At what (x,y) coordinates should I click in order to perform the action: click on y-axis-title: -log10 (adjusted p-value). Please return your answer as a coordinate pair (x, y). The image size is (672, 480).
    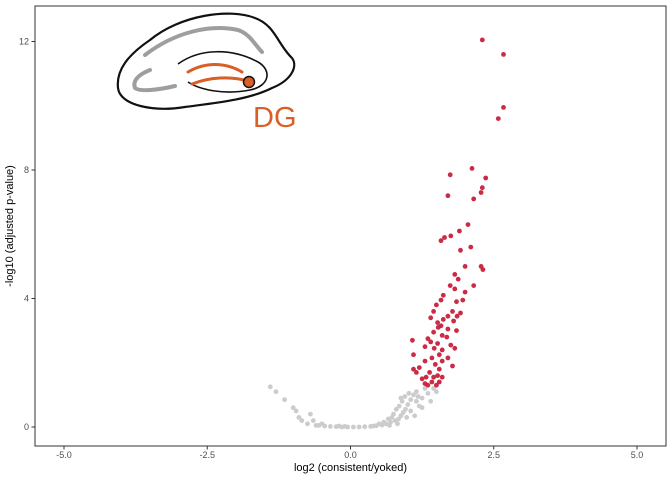
    Looking at the image, I should click on (10, 226).